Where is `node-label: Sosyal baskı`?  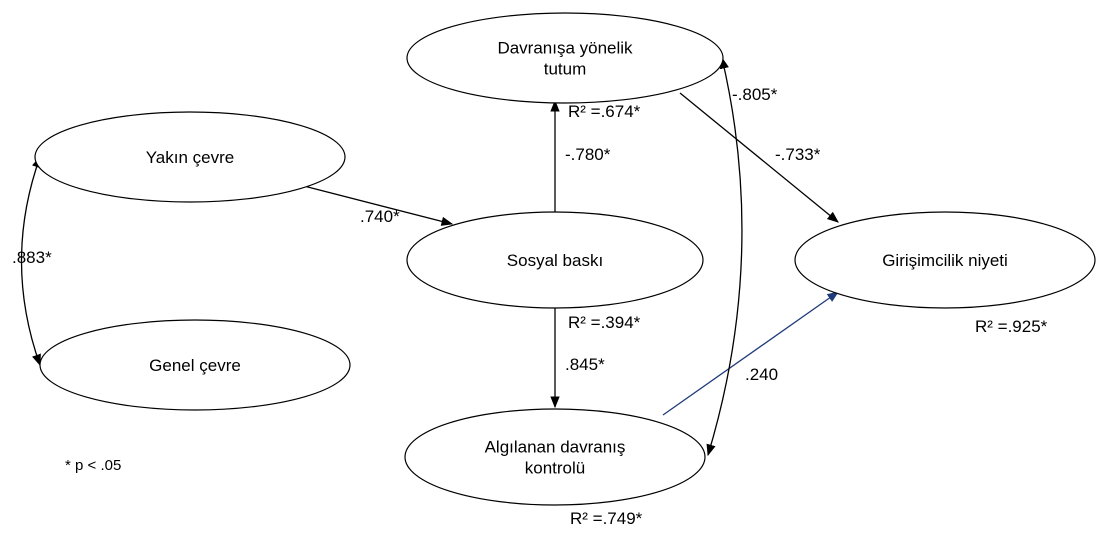
node-label: Sosyal baskı is located at coordinates (555, 260).